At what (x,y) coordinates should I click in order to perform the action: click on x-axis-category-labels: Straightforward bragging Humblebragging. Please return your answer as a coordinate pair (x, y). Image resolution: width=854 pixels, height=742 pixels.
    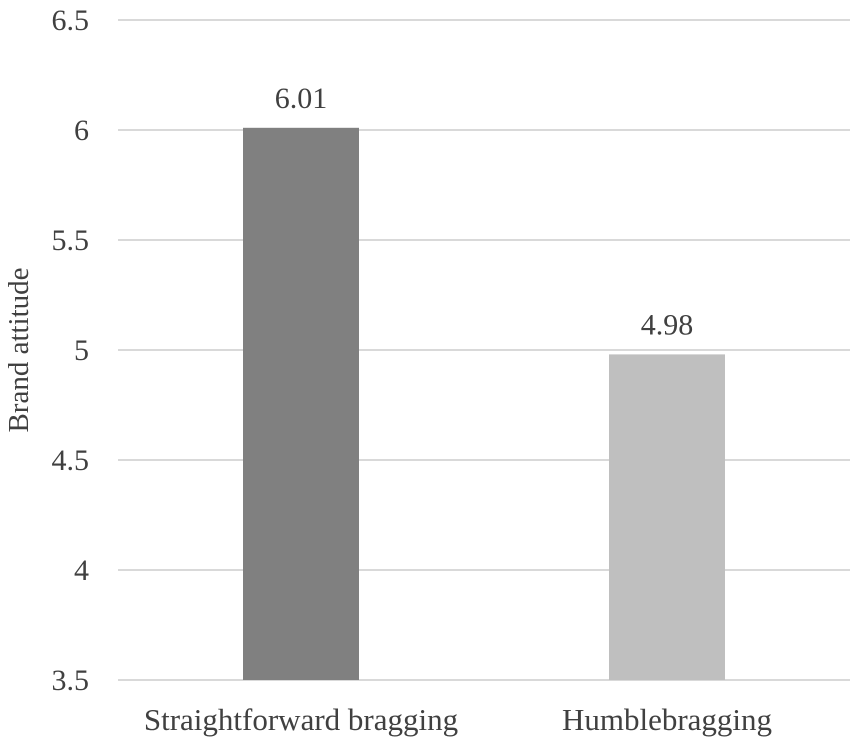
    Looking at the image, I should click on (458, 719).